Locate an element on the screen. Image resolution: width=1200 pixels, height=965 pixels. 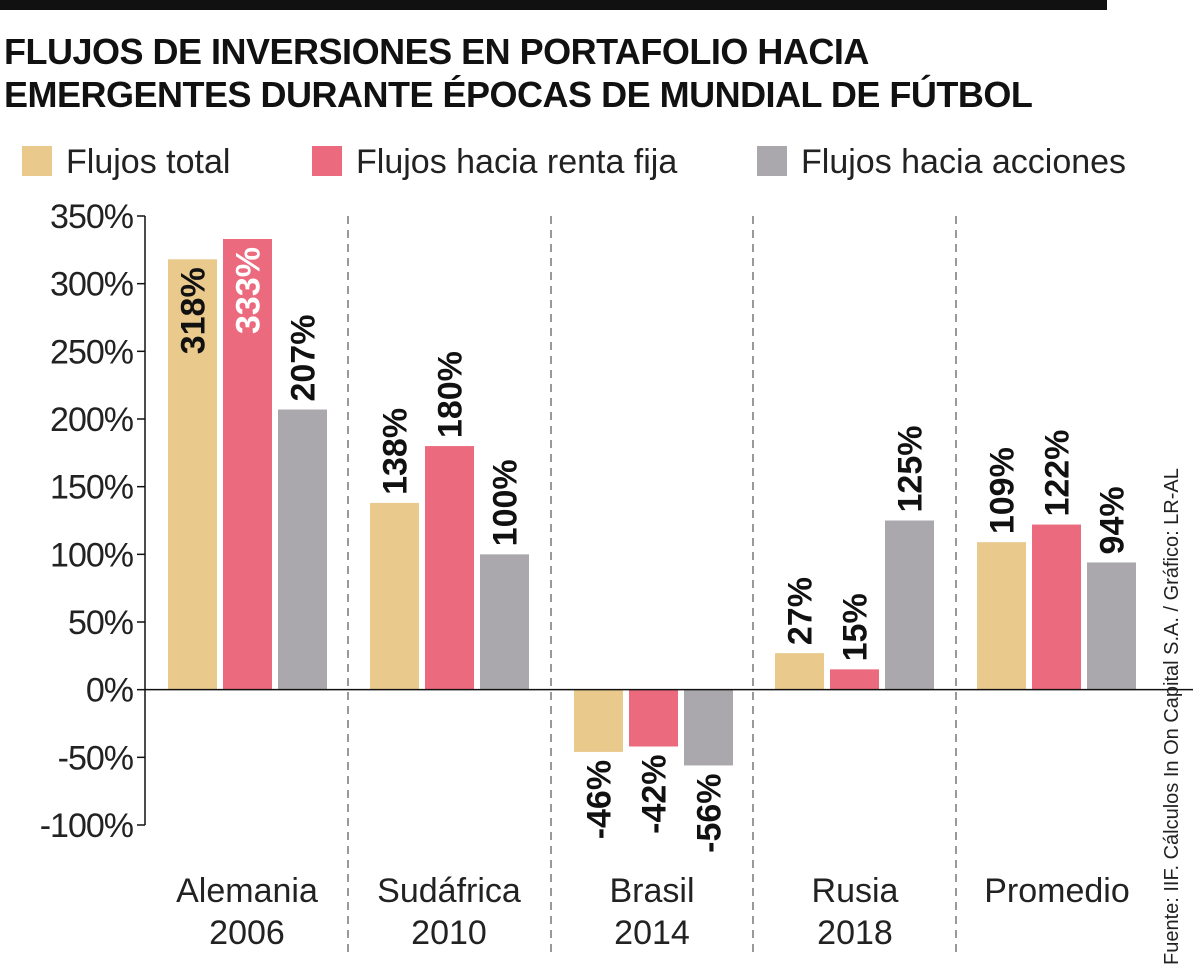
value-label-total-5: 109% is located at coordinates (1003, 490).